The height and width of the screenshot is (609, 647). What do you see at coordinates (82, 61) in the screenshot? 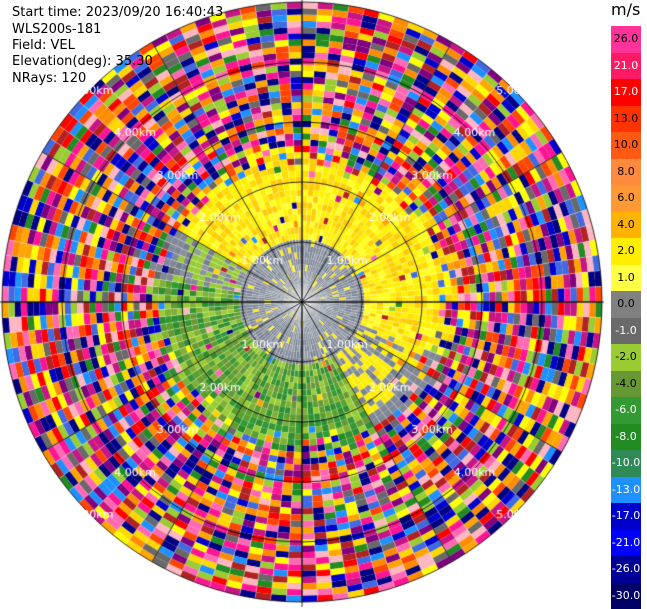
I see `elevation-label: Elevation(deg): 35.30` at bounding box center [82, 61].